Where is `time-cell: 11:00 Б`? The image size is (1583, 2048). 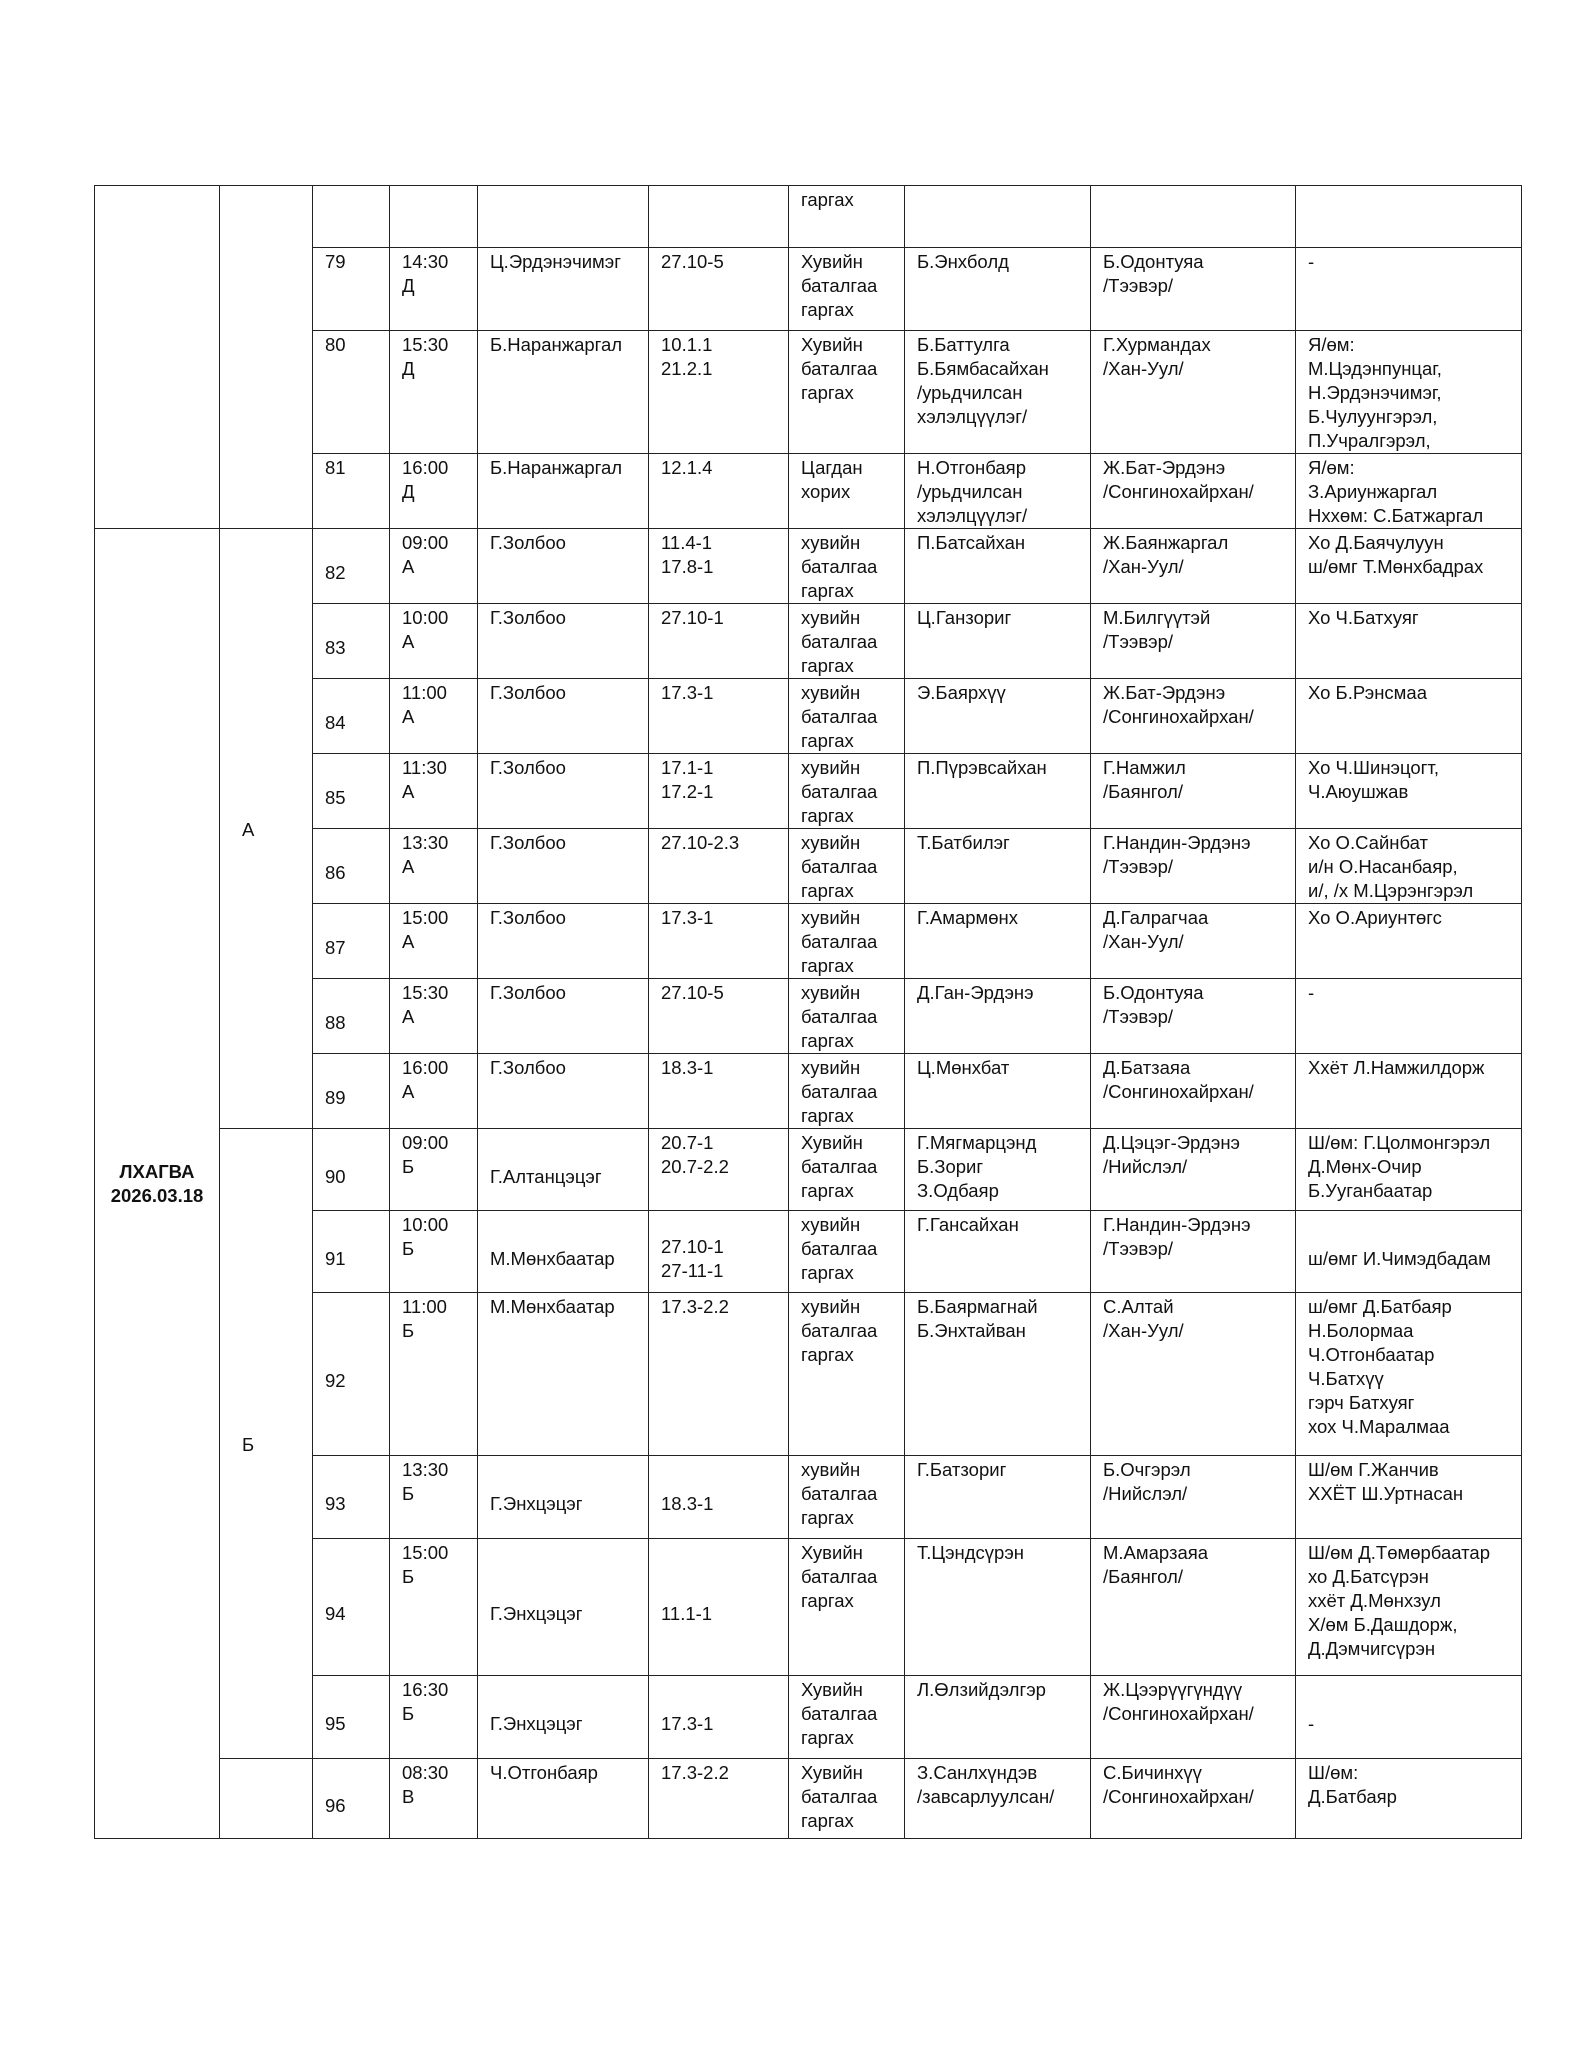
time-cell: 11:00 Б is located at coordinates (433, 1374).